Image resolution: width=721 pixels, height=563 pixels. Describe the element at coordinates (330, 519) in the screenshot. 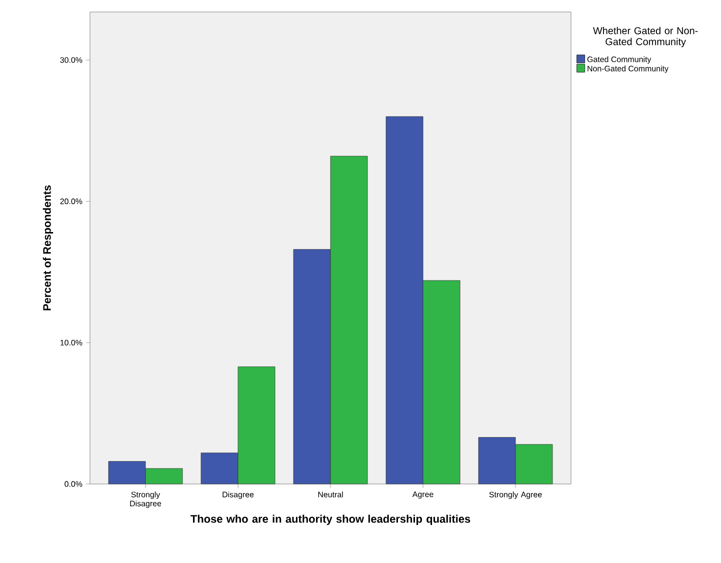

I see `x-axis-title: Those who are in authority show leadership qualities` at that location.